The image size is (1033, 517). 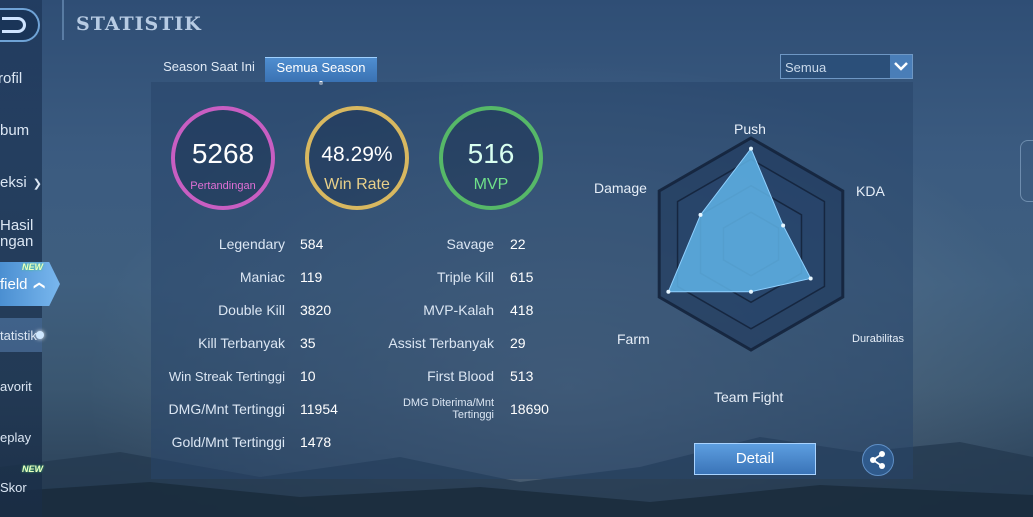 I want to click on tab-label: Semua Season, so click(x=321, y=67).